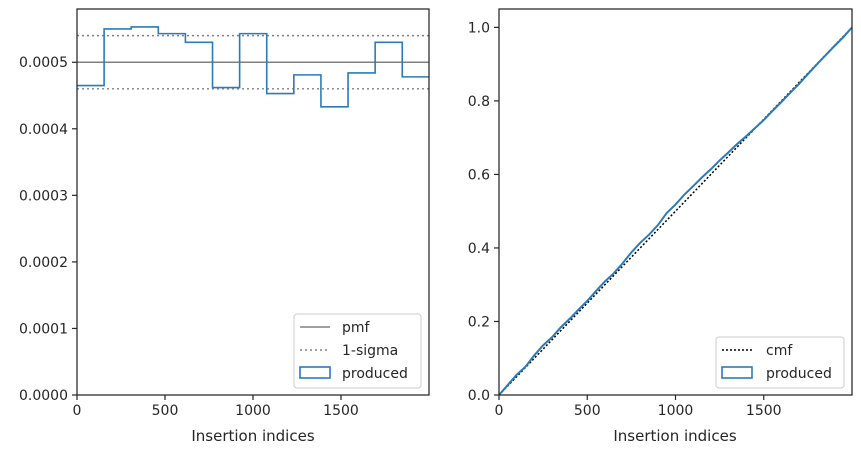 This screenshot has height=453, width=861. What do you see at coordinates (479, 322) in the screenshot?
I see `y-tick-label: 0.2` at bounding box center [479, 322].